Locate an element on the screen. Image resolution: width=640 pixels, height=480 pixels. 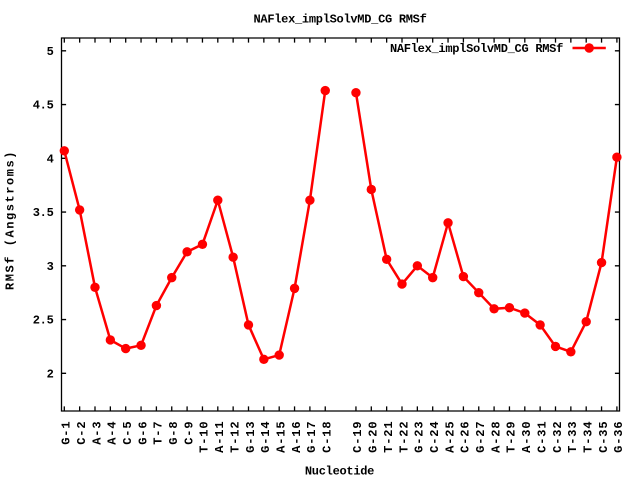
svg-text: 2 is located at coordinates (50, 374).